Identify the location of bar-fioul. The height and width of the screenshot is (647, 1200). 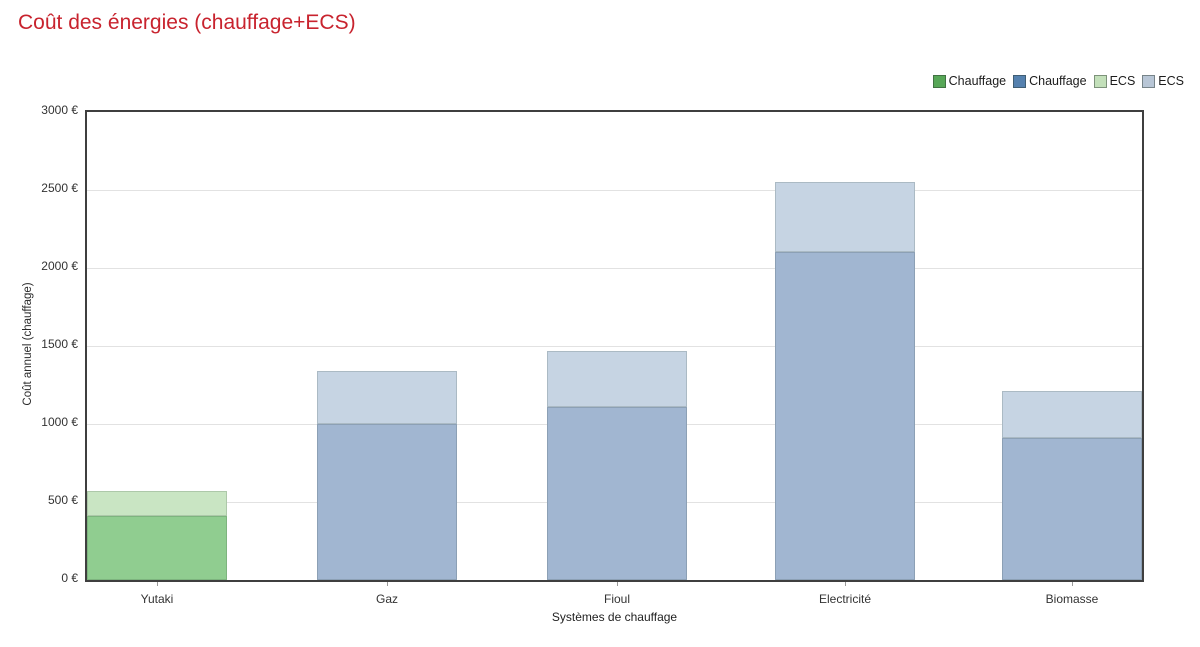
(617, 465).